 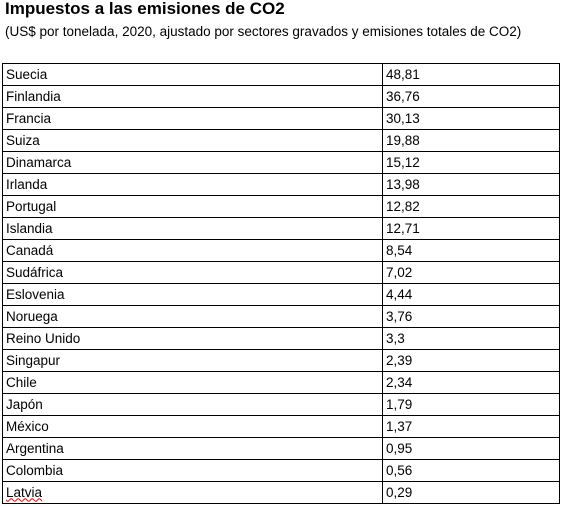 What do you see at coordinates (192, 118) in the screenshot?
I see `country-cell: Francia` at bounding box center [192, 118].